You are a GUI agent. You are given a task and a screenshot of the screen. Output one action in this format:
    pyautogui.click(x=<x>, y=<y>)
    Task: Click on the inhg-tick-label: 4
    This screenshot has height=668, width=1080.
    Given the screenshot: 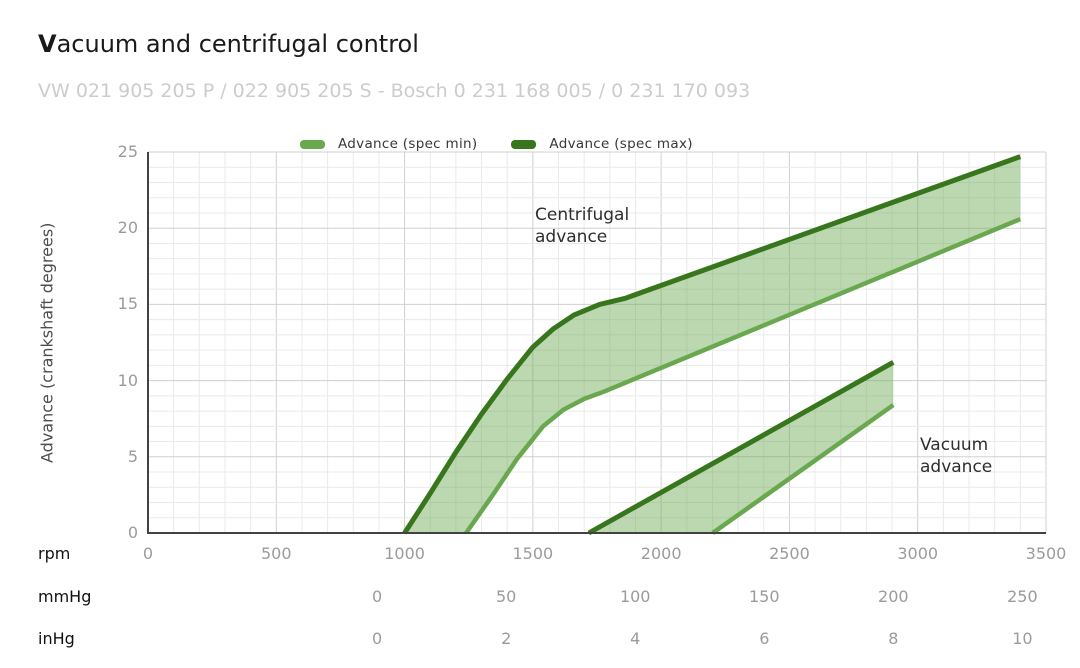 What is the action you would take?
    pyautogui.click(x=635, y=638)
    